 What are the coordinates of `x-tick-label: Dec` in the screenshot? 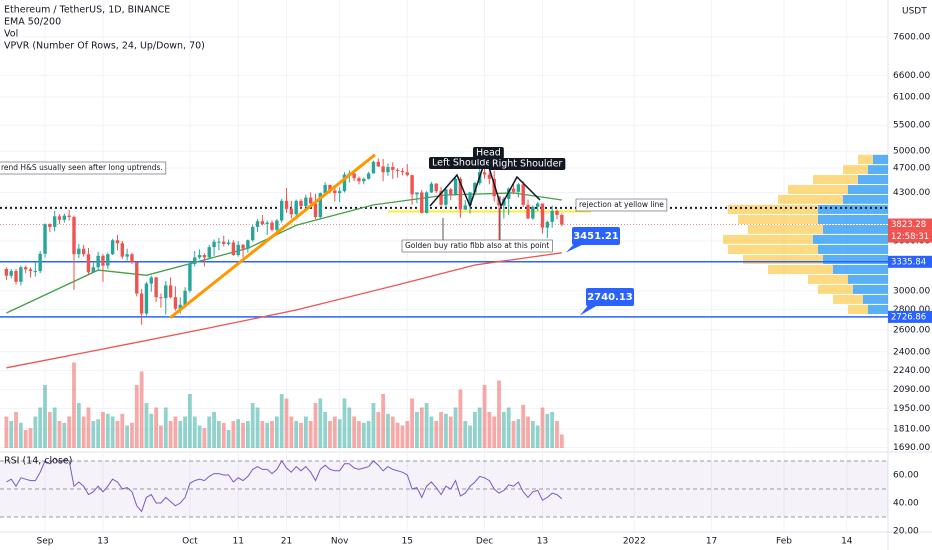 It's located at (484, 542).